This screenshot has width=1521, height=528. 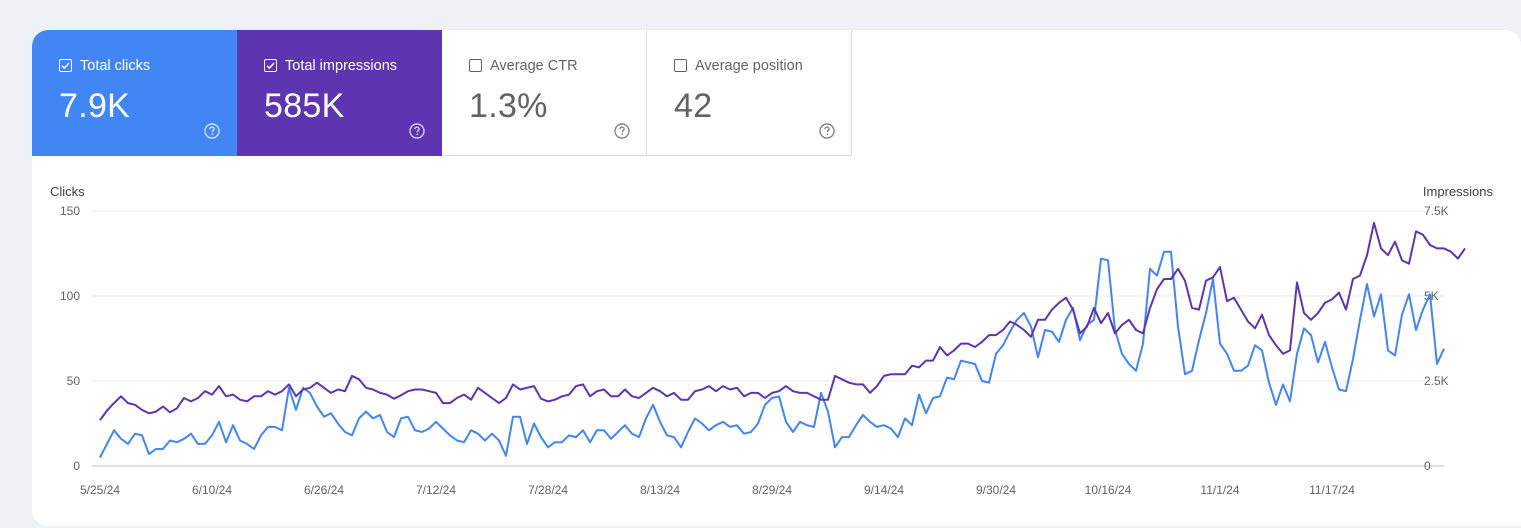 I want to click on x-tick-label: 8/13/24, so click(x=660, y=490).